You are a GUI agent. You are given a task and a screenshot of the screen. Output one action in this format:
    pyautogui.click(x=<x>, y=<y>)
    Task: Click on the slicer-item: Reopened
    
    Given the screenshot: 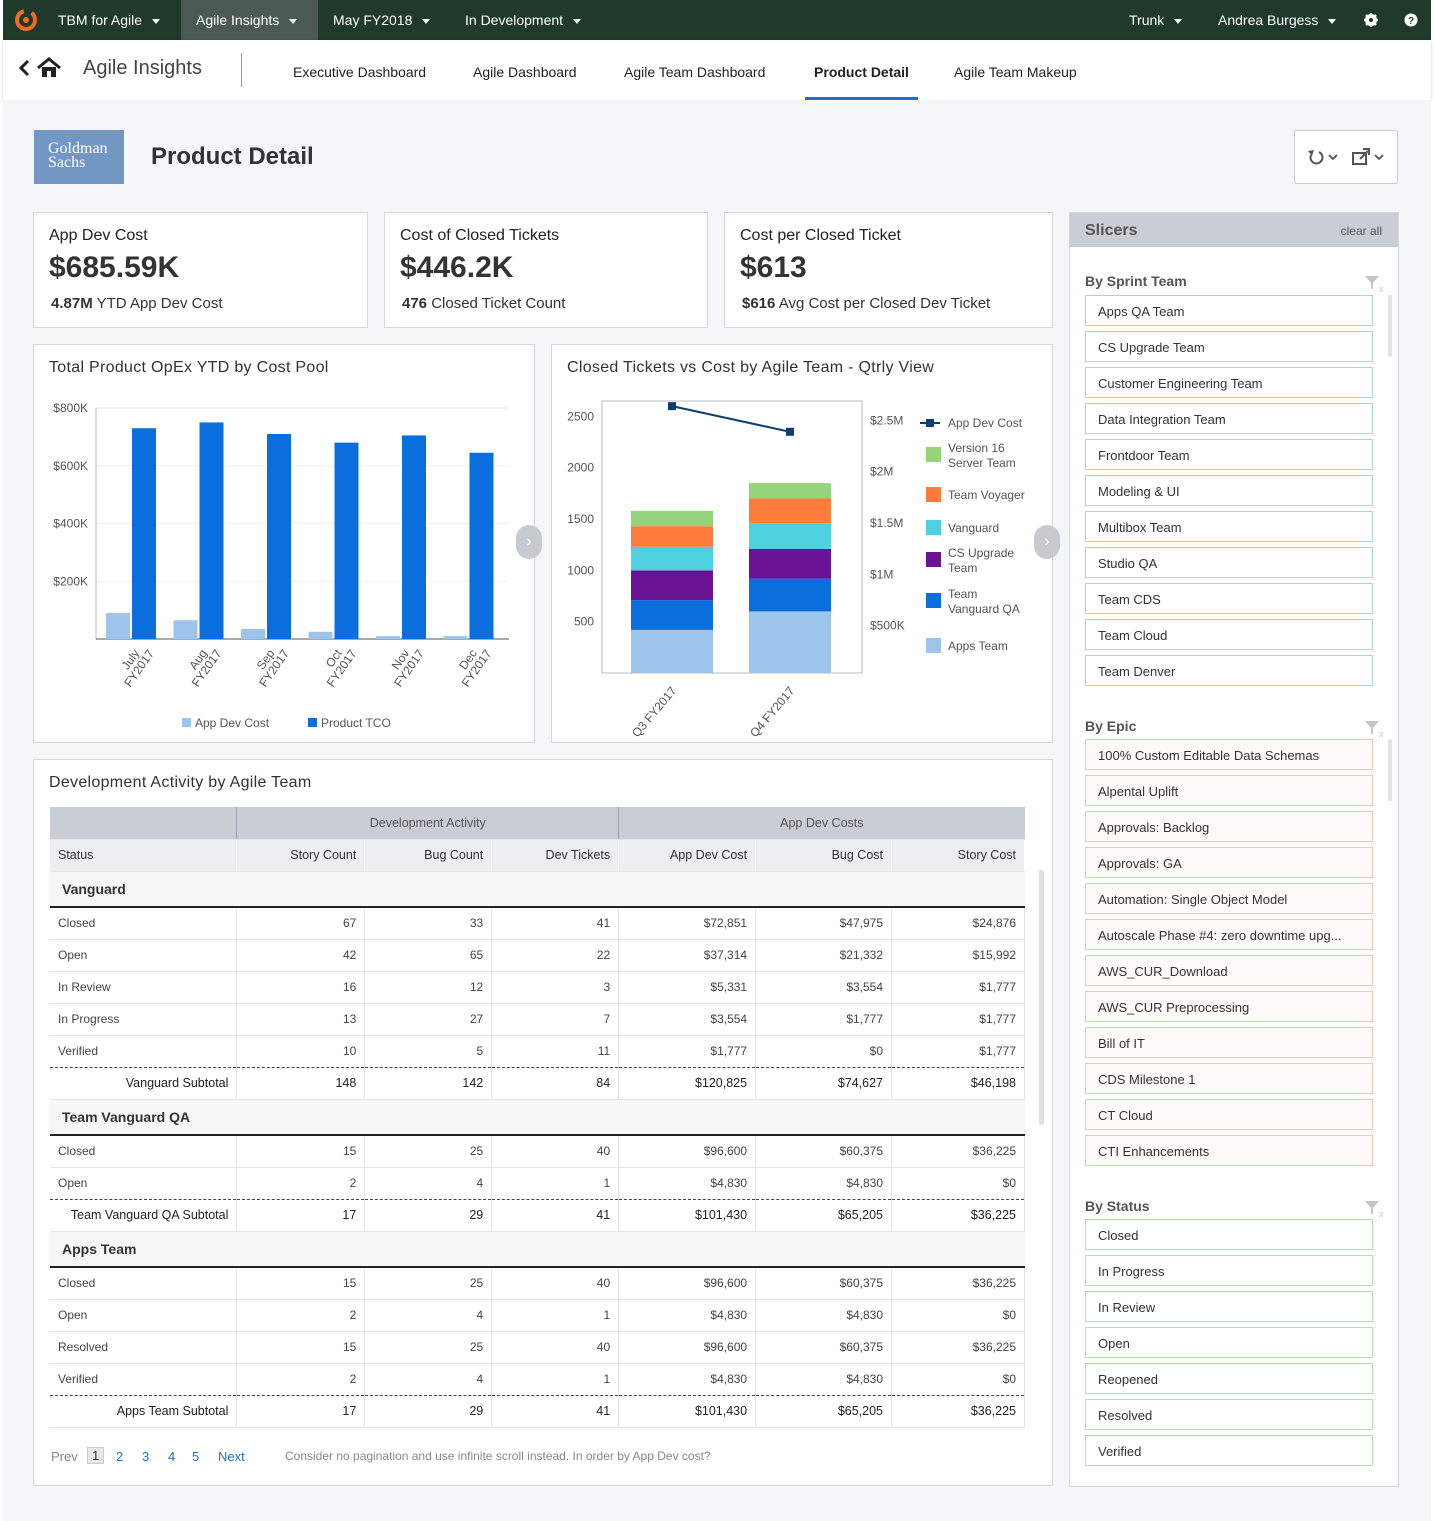 What is the action you would take?
    pyautogui.click(x=1229, y=1378)
    